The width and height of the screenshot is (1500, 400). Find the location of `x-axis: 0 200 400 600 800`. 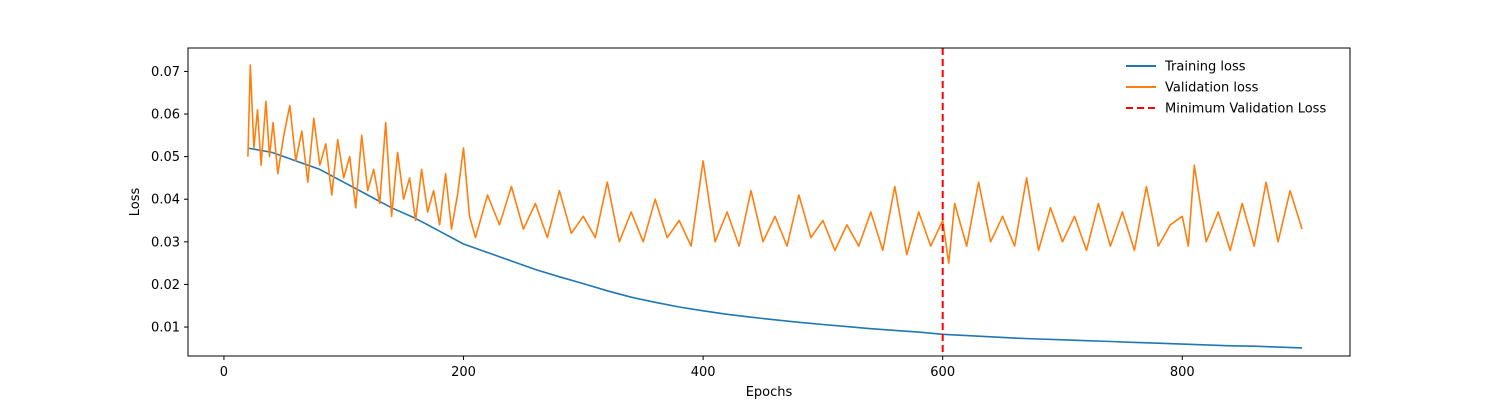

x-axis: 0 200 400 600 800 is located at coordinates (707, 368).